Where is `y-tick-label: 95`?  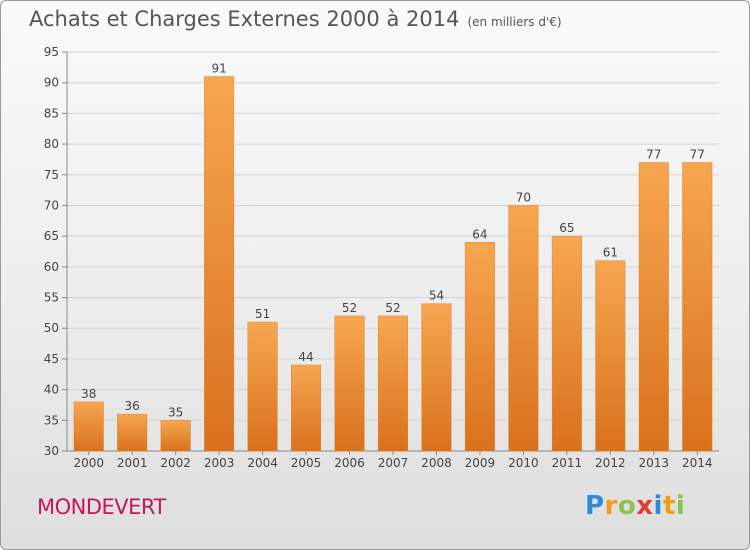 y-tick-label: 95 is located at coordinates (51, 52).